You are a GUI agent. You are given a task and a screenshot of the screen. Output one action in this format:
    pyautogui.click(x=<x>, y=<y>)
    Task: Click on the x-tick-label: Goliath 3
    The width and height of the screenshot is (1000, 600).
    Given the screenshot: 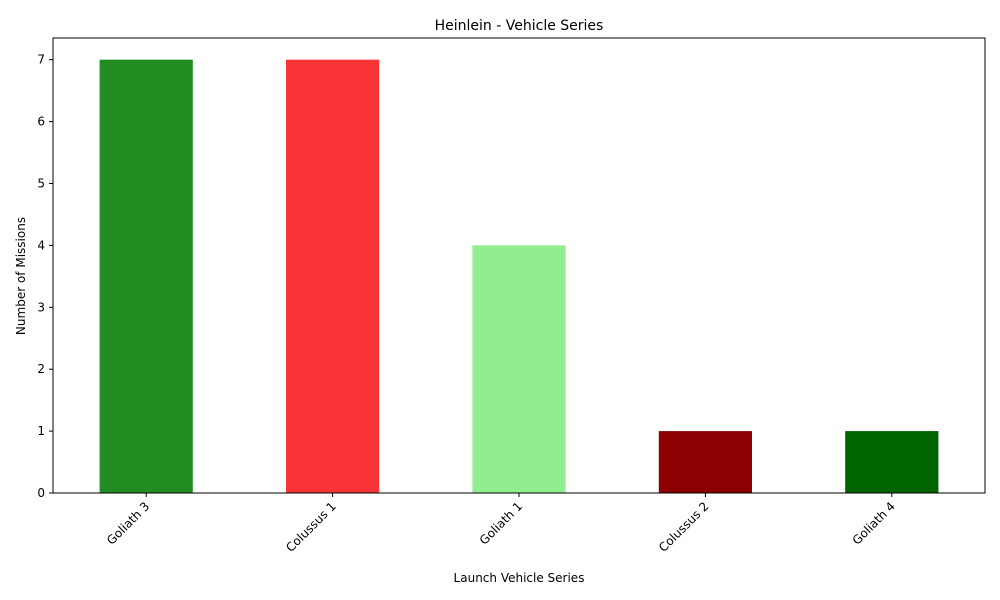 What is the action you would take?
    pyautogui.click(x=128, y=523)
    